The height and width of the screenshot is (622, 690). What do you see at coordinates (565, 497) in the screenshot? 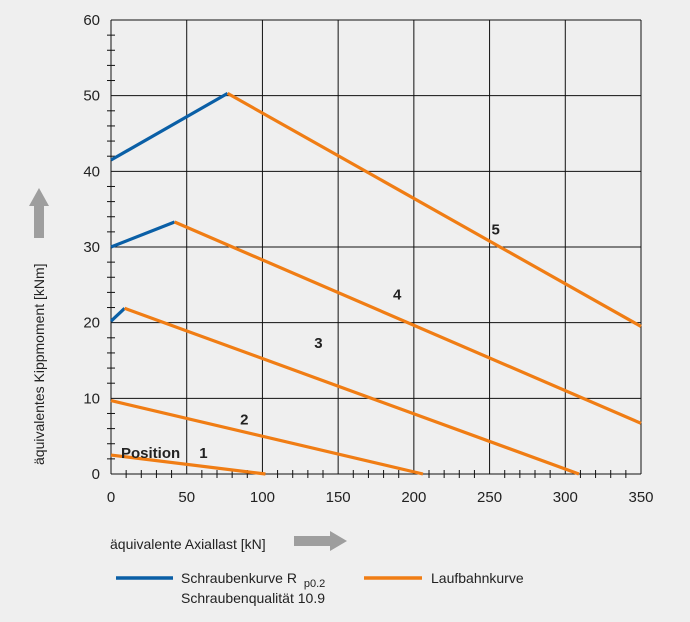
I see `x-tick-label: 300` at bounding box center [565, 497].